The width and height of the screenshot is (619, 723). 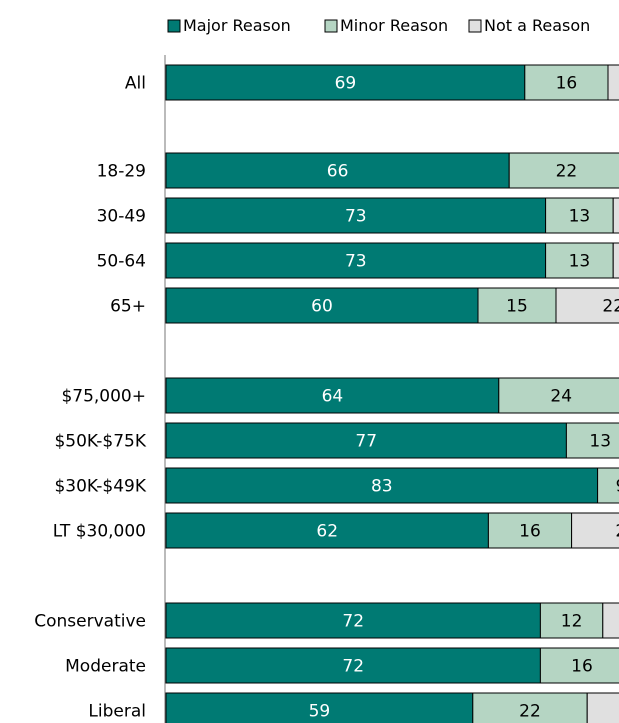 I want to click on category-label: 18-29, so click(x=121, y=172).